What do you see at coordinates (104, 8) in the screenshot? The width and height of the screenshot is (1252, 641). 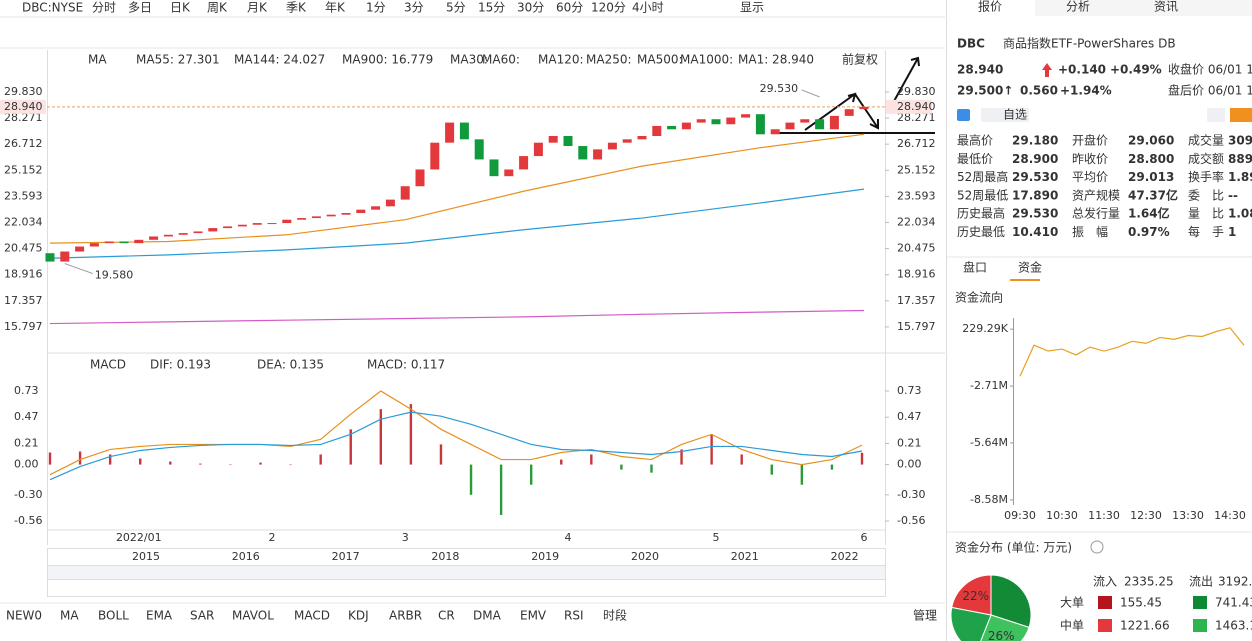 I see `period-tab: 分时` at bounding box center [104, 8].